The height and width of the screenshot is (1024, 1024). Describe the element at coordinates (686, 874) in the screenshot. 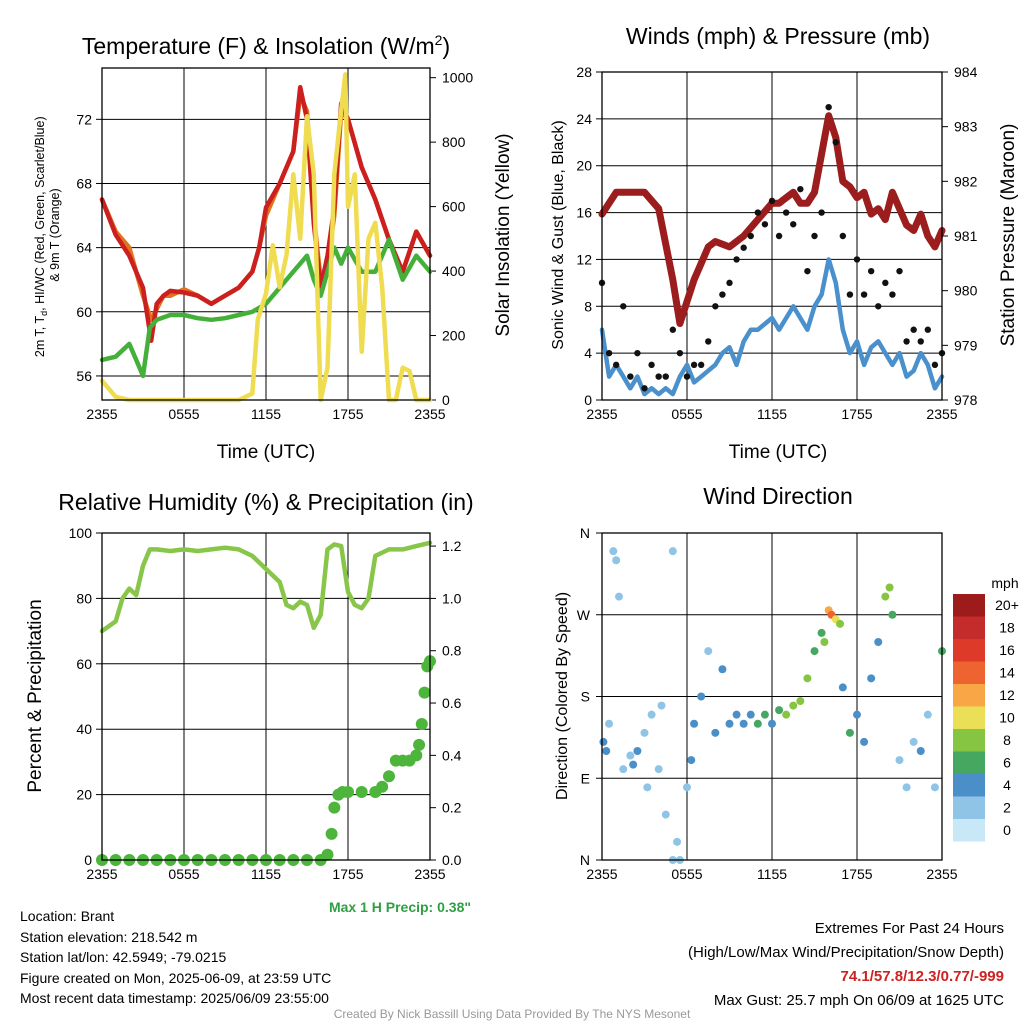

I see `x-tick-label: 0555` at that location.